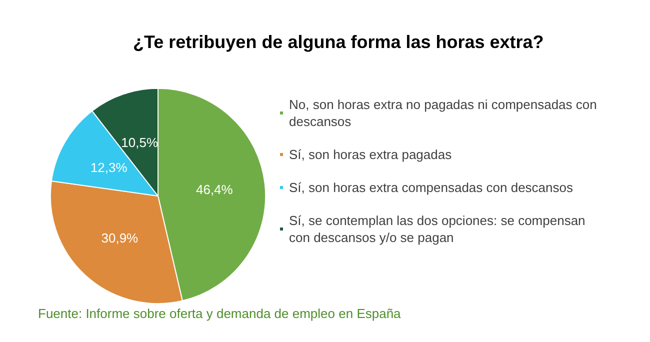 Image resolution: width=650 pixels, height=342 pixels. Describe the element at coordinates (220, 313) in the screenshot. I see `source-note: Fuente: Informe sobre oferta y demanda de empleo en España` at that location.